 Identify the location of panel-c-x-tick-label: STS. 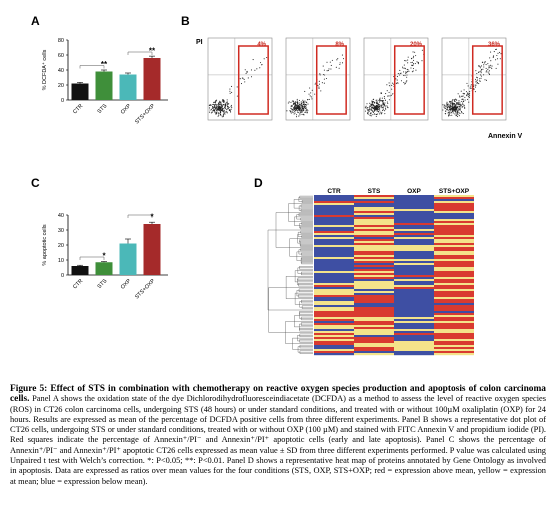
(103, 284).